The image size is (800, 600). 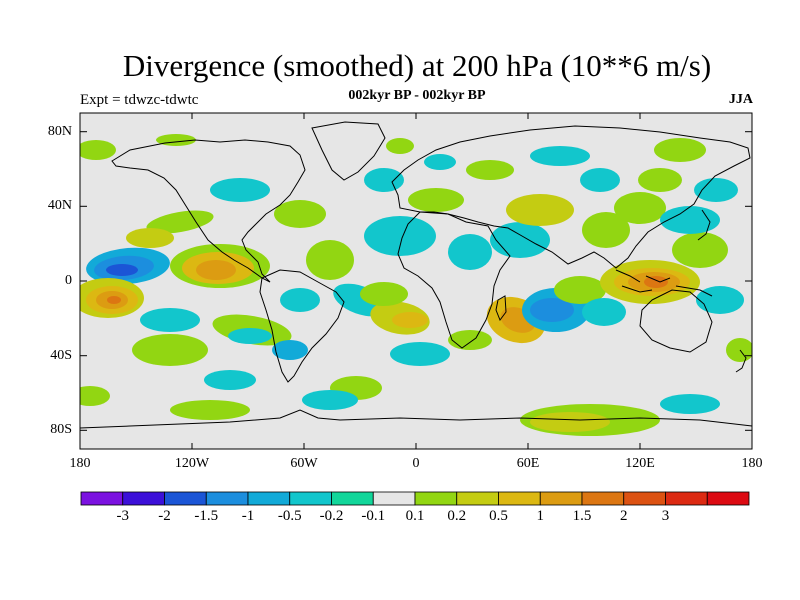 What do you see at coordinates (417, 95) in the screenshot?
I see `plot-subtitle: 002kyr BP - 002kyr BP` at bounding box center [417, 95].